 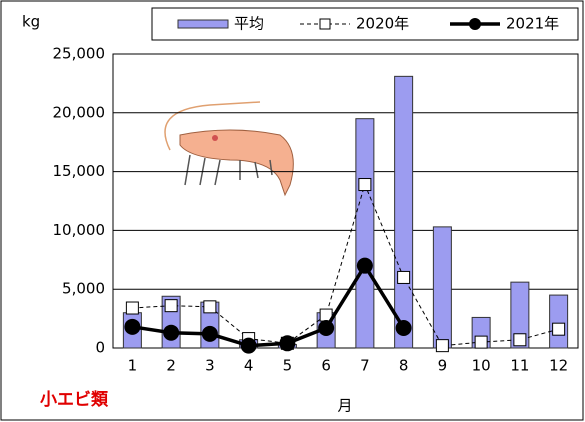 I want to click on x-tick-label: 11, so click(x=519, y=366).